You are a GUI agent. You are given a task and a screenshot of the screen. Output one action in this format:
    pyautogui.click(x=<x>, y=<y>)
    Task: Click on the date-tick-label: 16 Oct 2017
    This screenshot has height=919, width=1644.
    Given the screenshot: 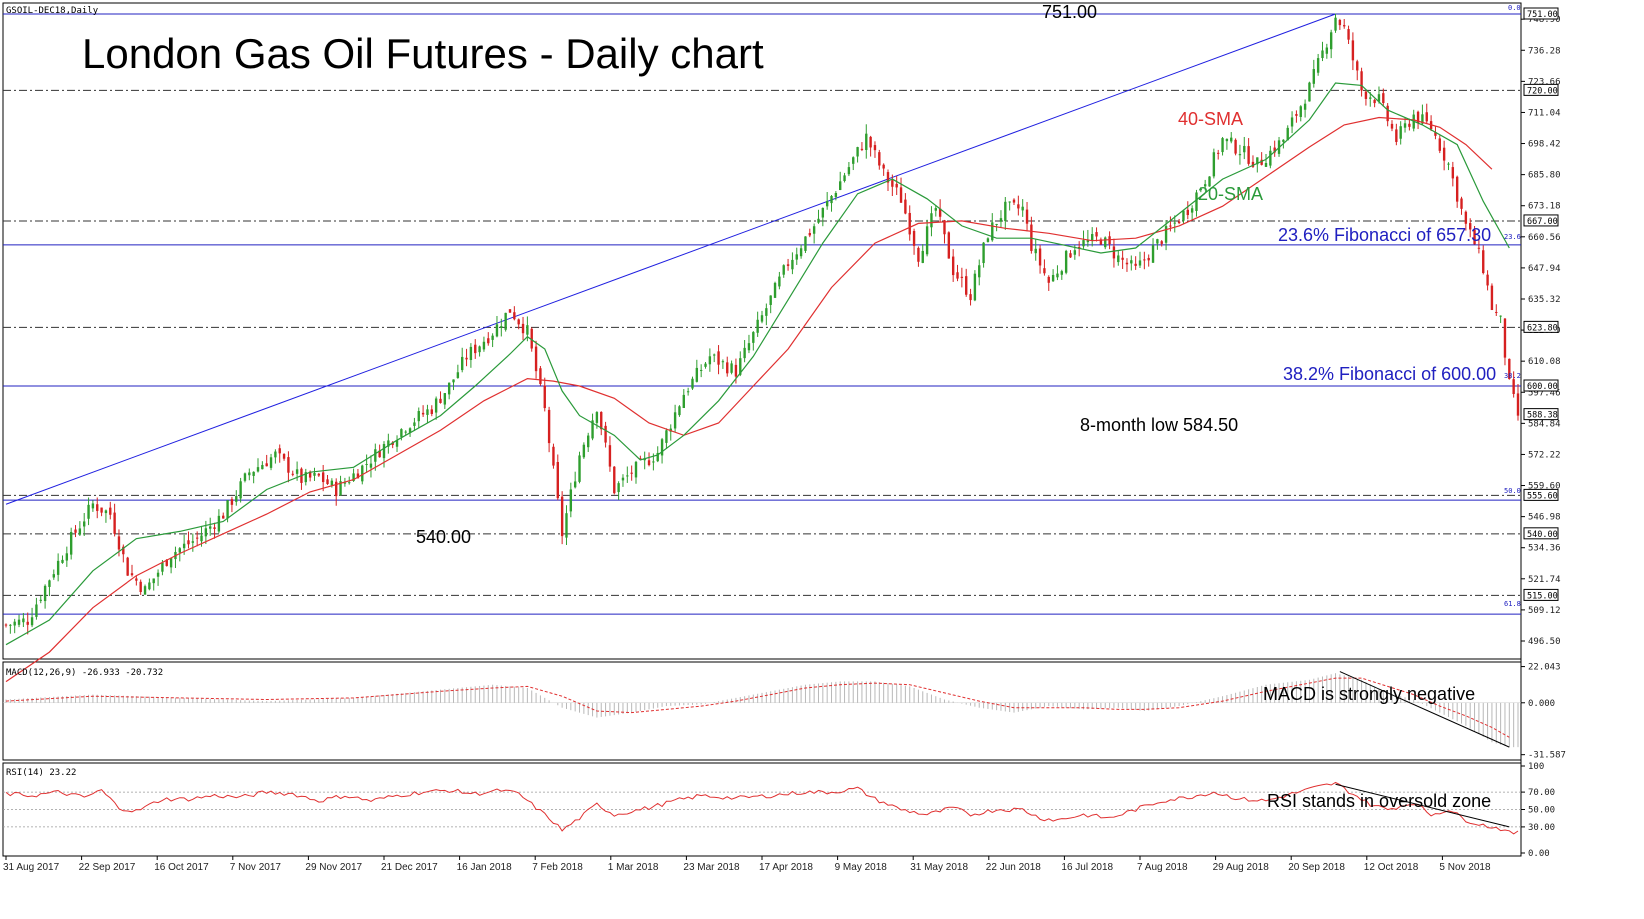 What is the action you would take?
    pyautogui.click(x=181, y=867)
    